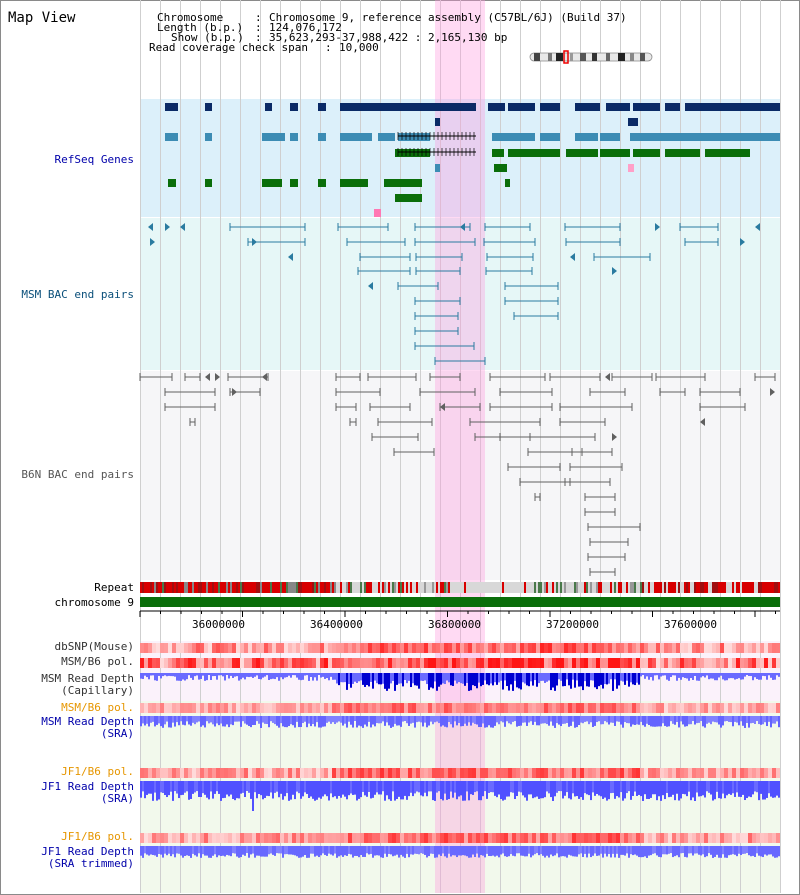 Image resolution: width=800 pixels, height=895 pixels. I want to click on track-label-jf1-depth-sra: JF1 Read Depth, so click(87, 786).